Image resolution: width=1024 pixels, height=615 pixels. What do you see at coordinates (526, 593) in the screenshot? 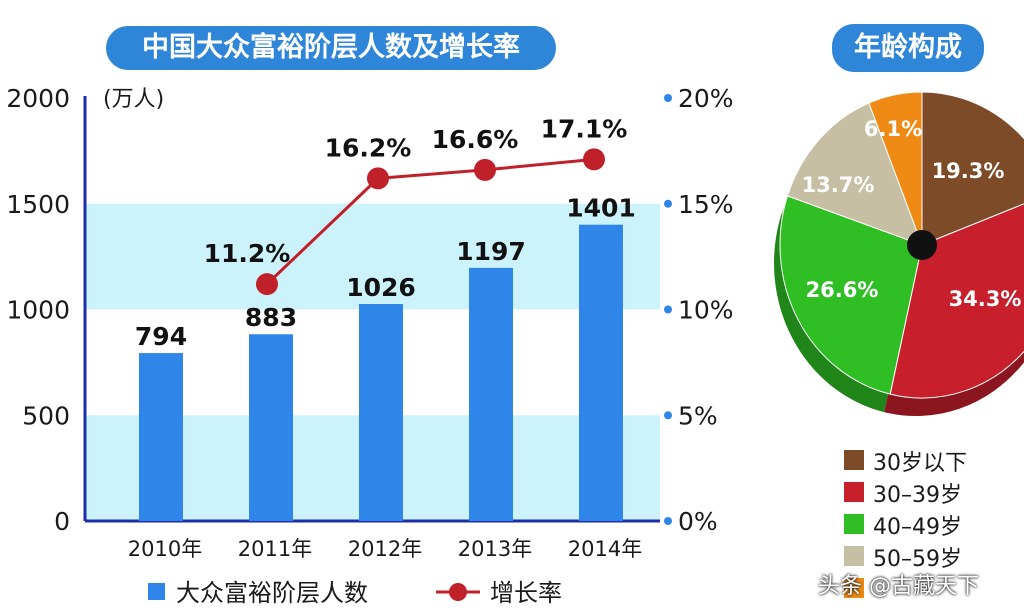
I see `legend-label-growth: 增长率` at bounding box center [526, 593].